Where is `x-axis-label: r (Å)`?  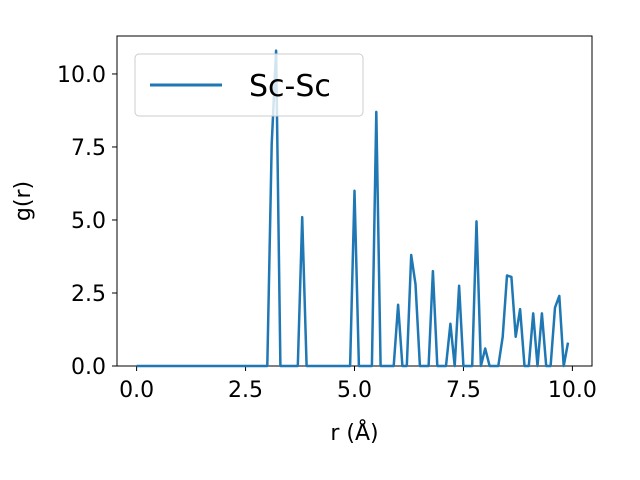 x-axis-label: r (Å) is located at coordinates (354, 432).